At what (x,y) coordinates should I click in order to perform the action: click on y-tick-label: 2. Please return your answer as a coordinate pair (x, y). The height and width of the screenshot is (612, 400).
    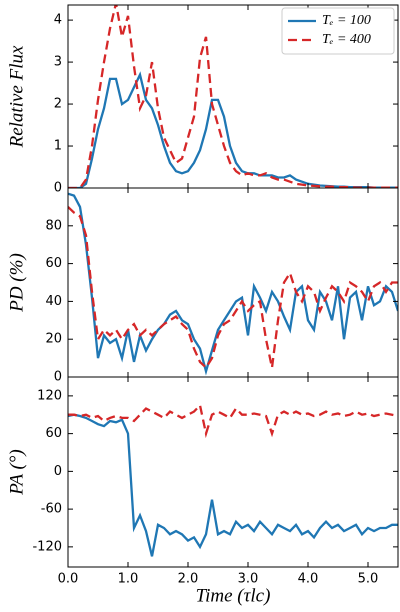
    Looking at the image, I should click on (58, 104).